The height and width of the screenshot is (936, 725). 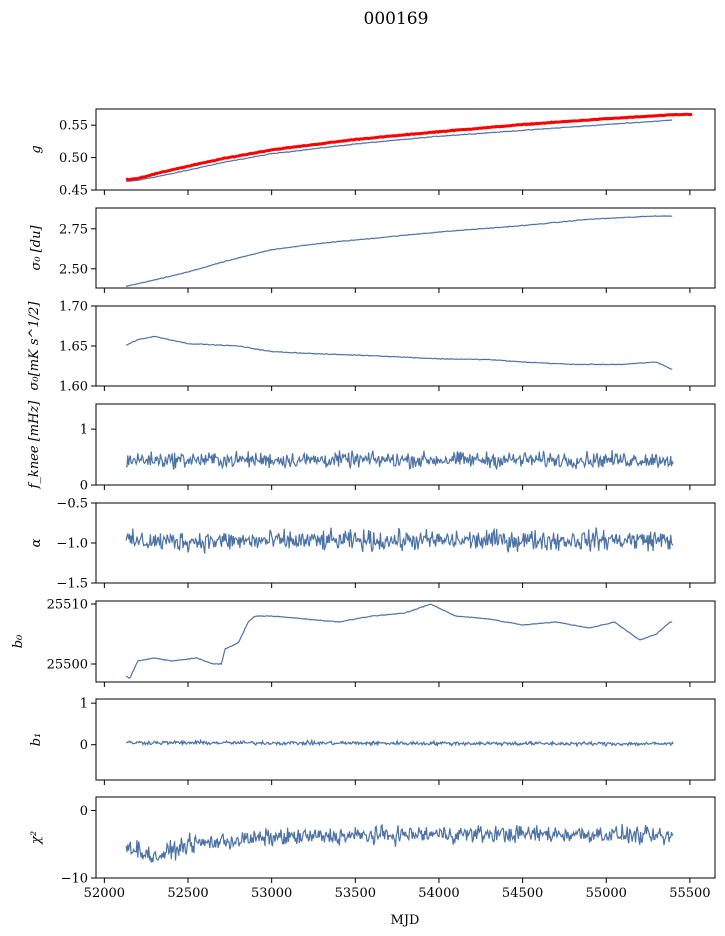 What do you see at coordinates (67, 665) in the screenshot?
I see `y-tick-label-b0: 25500` at bounding box center [67, 665].